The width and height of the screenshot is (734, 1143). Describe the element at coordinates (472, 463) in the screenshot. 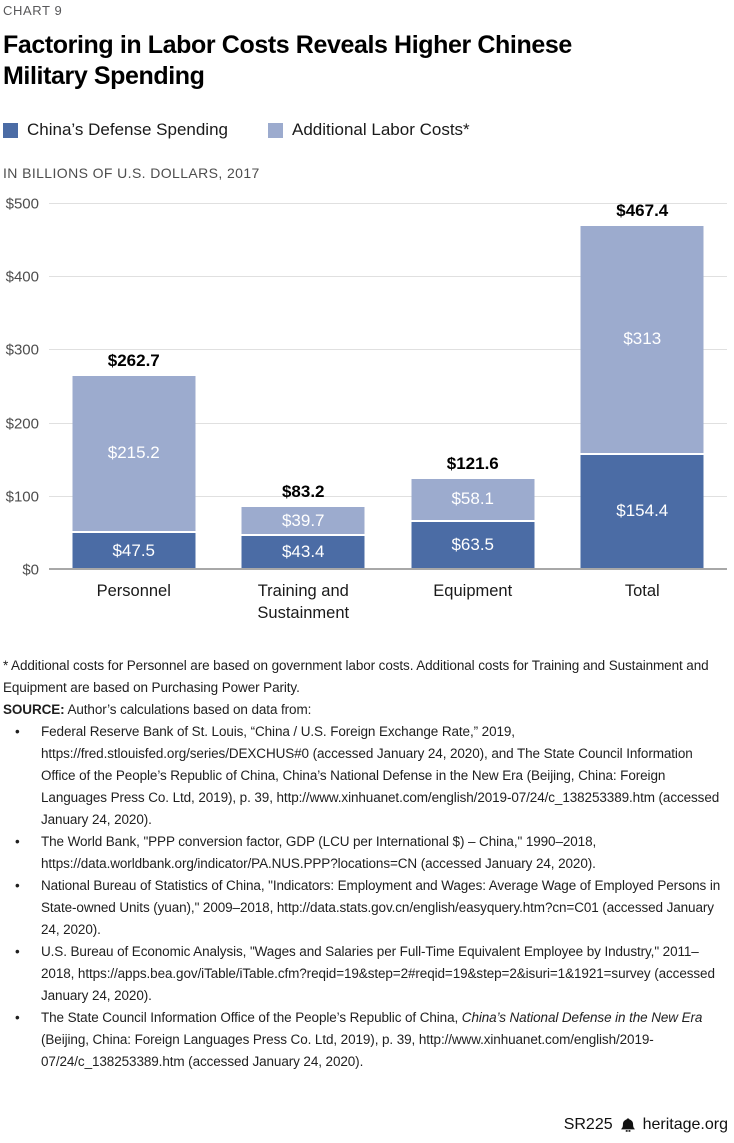

I see `bar-total-label: $121.6` at that location.